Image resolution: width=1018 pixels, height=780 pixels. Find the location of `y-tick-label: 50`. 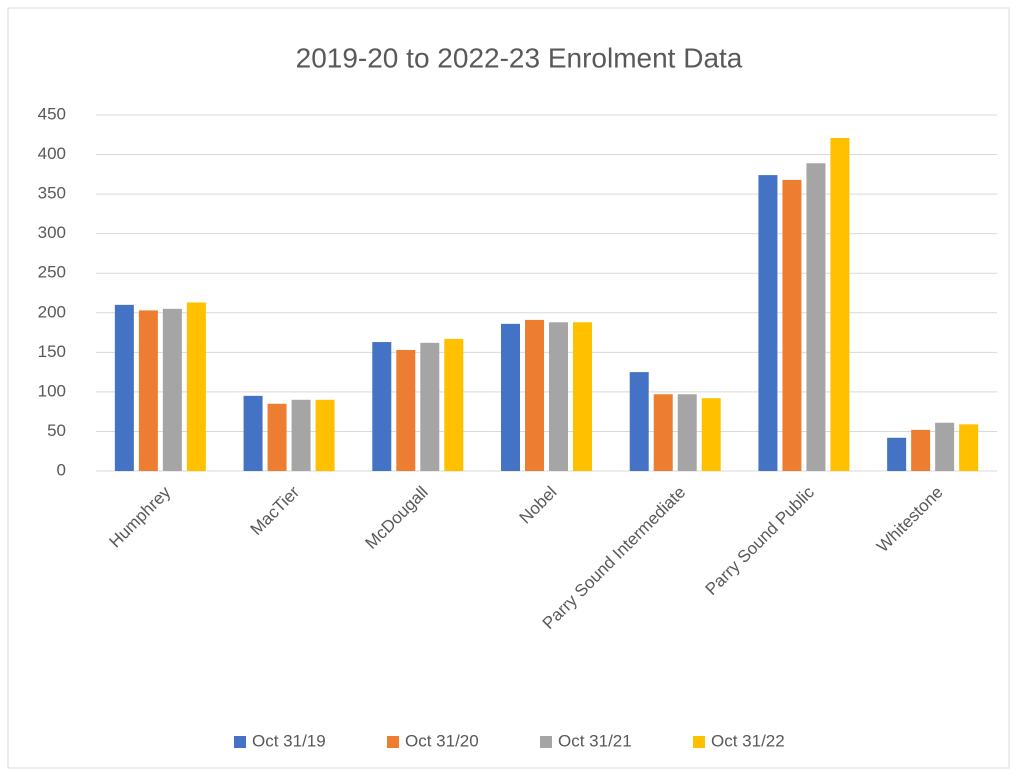

y-tick-label: 50 is located at coordinates (56, 430).